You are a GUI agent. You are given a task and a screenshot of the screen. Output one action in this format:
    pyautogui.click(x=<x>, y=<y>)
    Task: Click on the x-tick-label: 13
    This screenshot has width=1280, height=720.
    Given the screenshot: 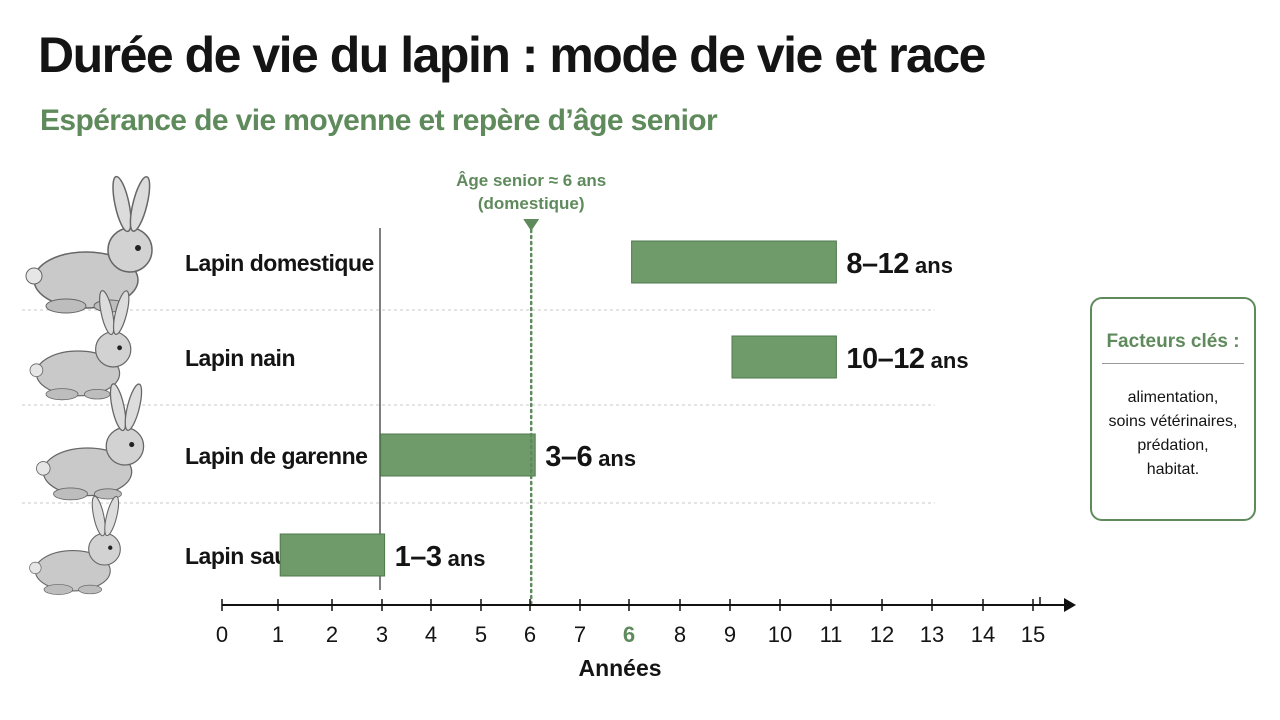 What is the action you would take?
    pyautogui.click(x=932, y=634)
    